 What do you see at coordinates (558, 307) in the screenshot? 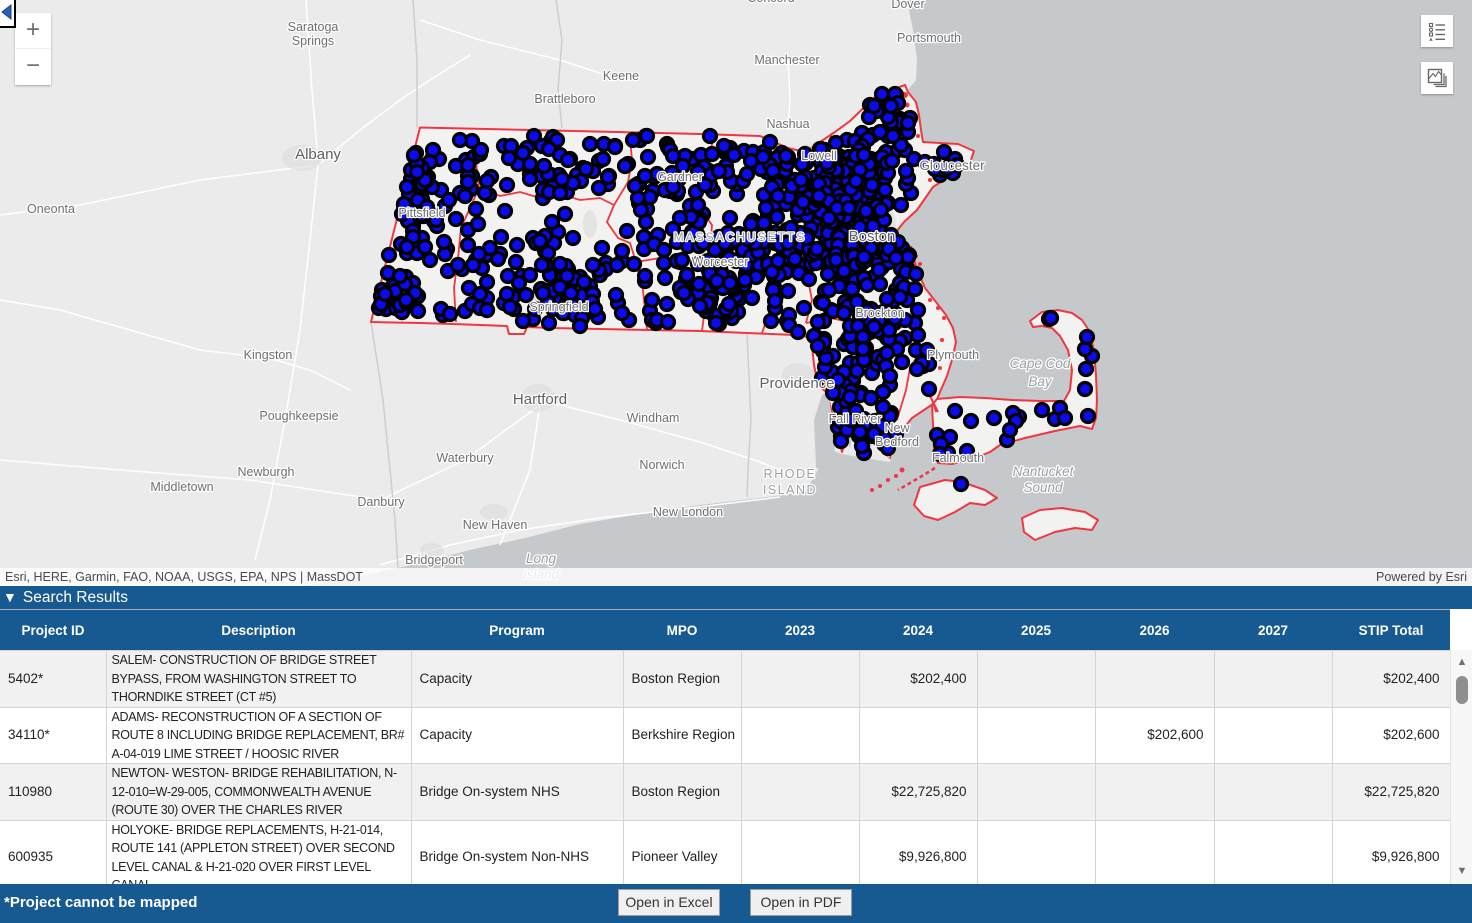
I see `svg-text: Springfield` at bounding box center [558, 307].